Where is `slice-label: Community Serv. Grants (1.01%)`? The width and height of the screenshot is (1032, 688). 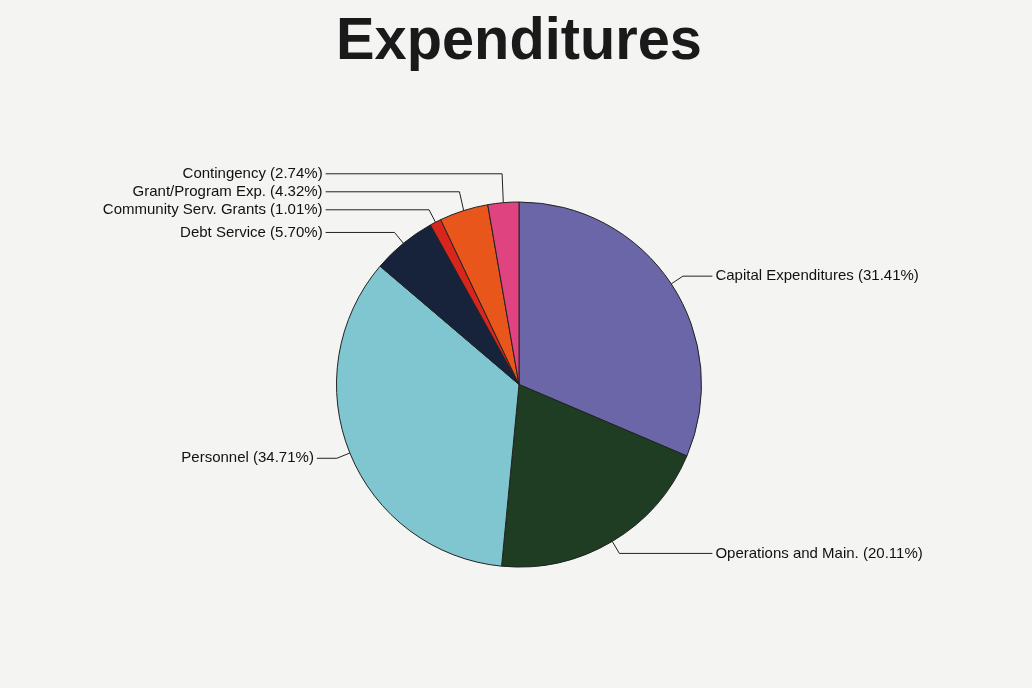 slice-label: Community Serv. Grants (1.01%) is located at coordinates (212, 208).